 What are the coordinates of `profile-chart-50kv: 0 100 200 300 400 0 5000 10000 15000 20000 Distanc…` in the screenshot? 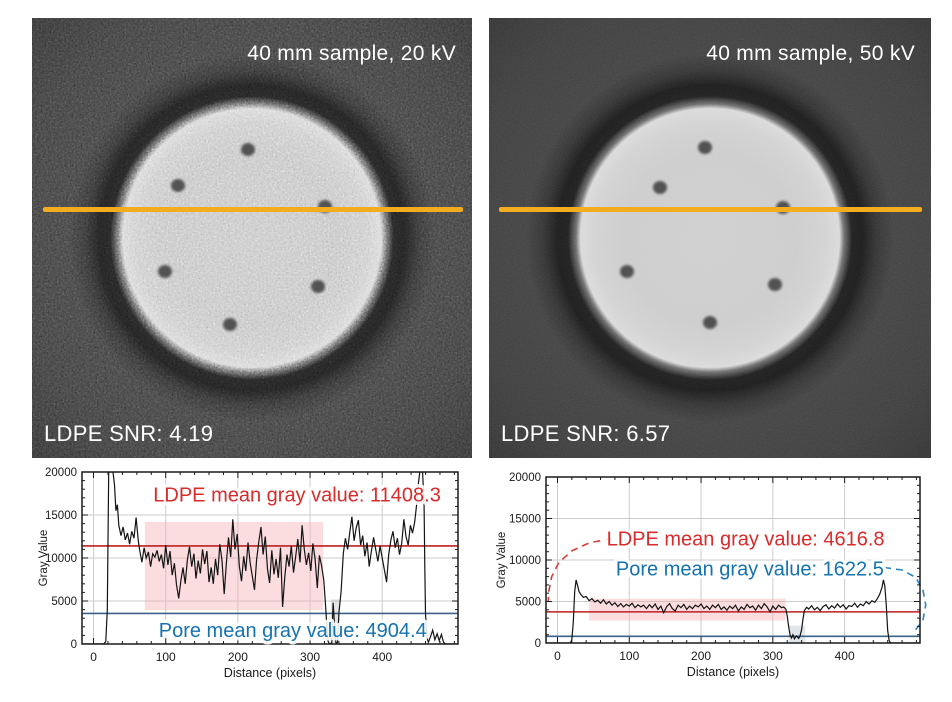 It's located at (711, 575).